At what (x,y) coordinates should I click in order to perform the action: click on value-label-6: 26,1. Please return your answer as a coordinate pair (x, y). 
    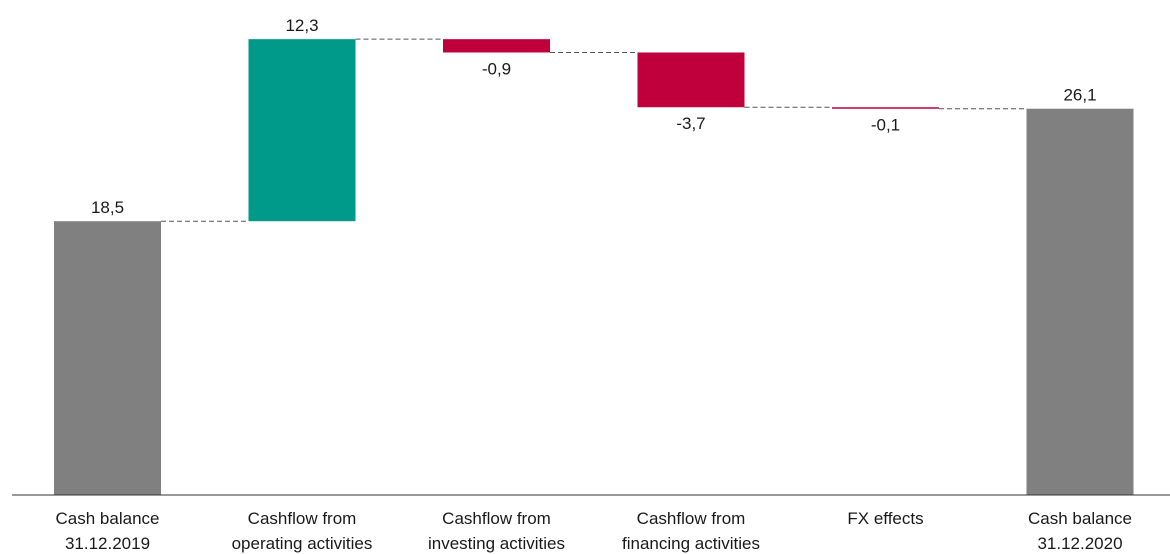
    Looking at the image, I should click on (1079, 95).